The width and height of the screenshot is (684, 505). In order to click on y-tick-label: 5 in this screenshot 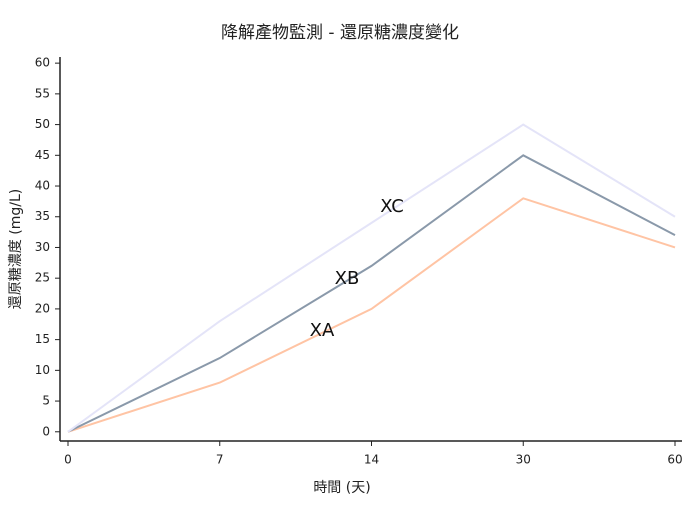, I will do `click(46, 401)`.